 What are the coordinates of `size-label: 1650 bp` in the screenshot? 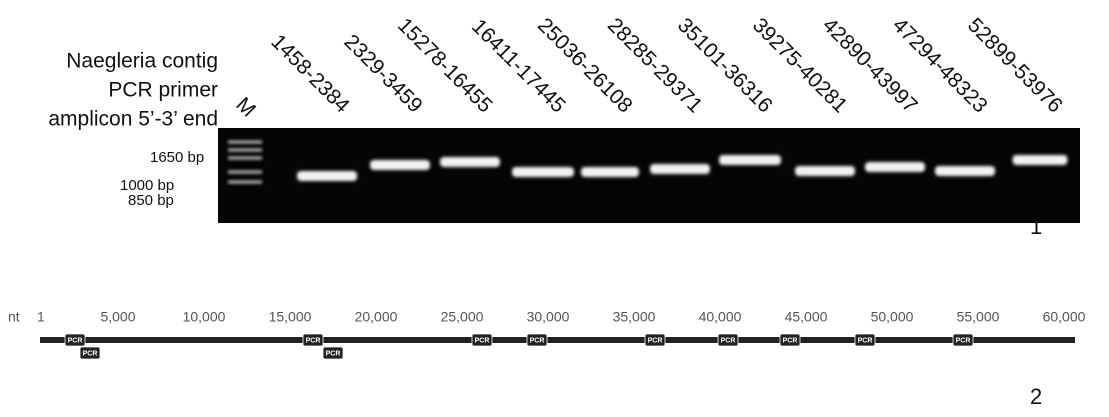 It's located at (177, 157).